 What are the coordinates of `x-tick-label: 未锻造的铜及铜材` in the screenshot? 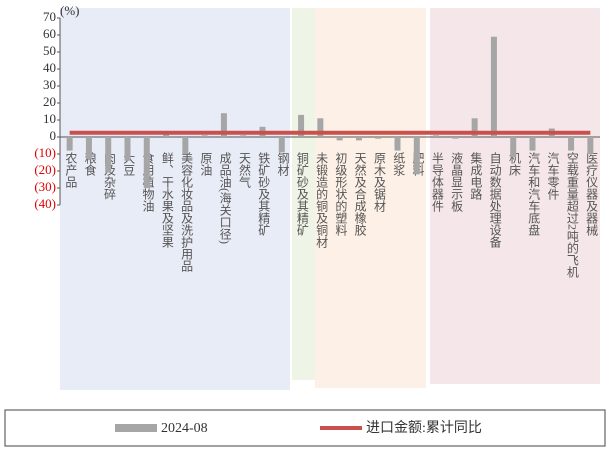 It's located at (322, 200).